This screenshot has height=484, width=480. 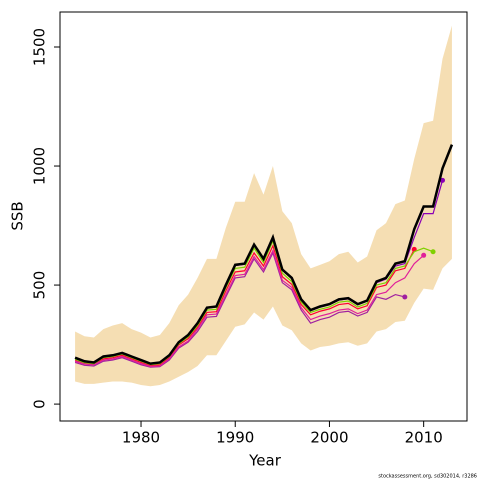 I want to click on y-axis-label: SSB, so click(x=18, y=215).